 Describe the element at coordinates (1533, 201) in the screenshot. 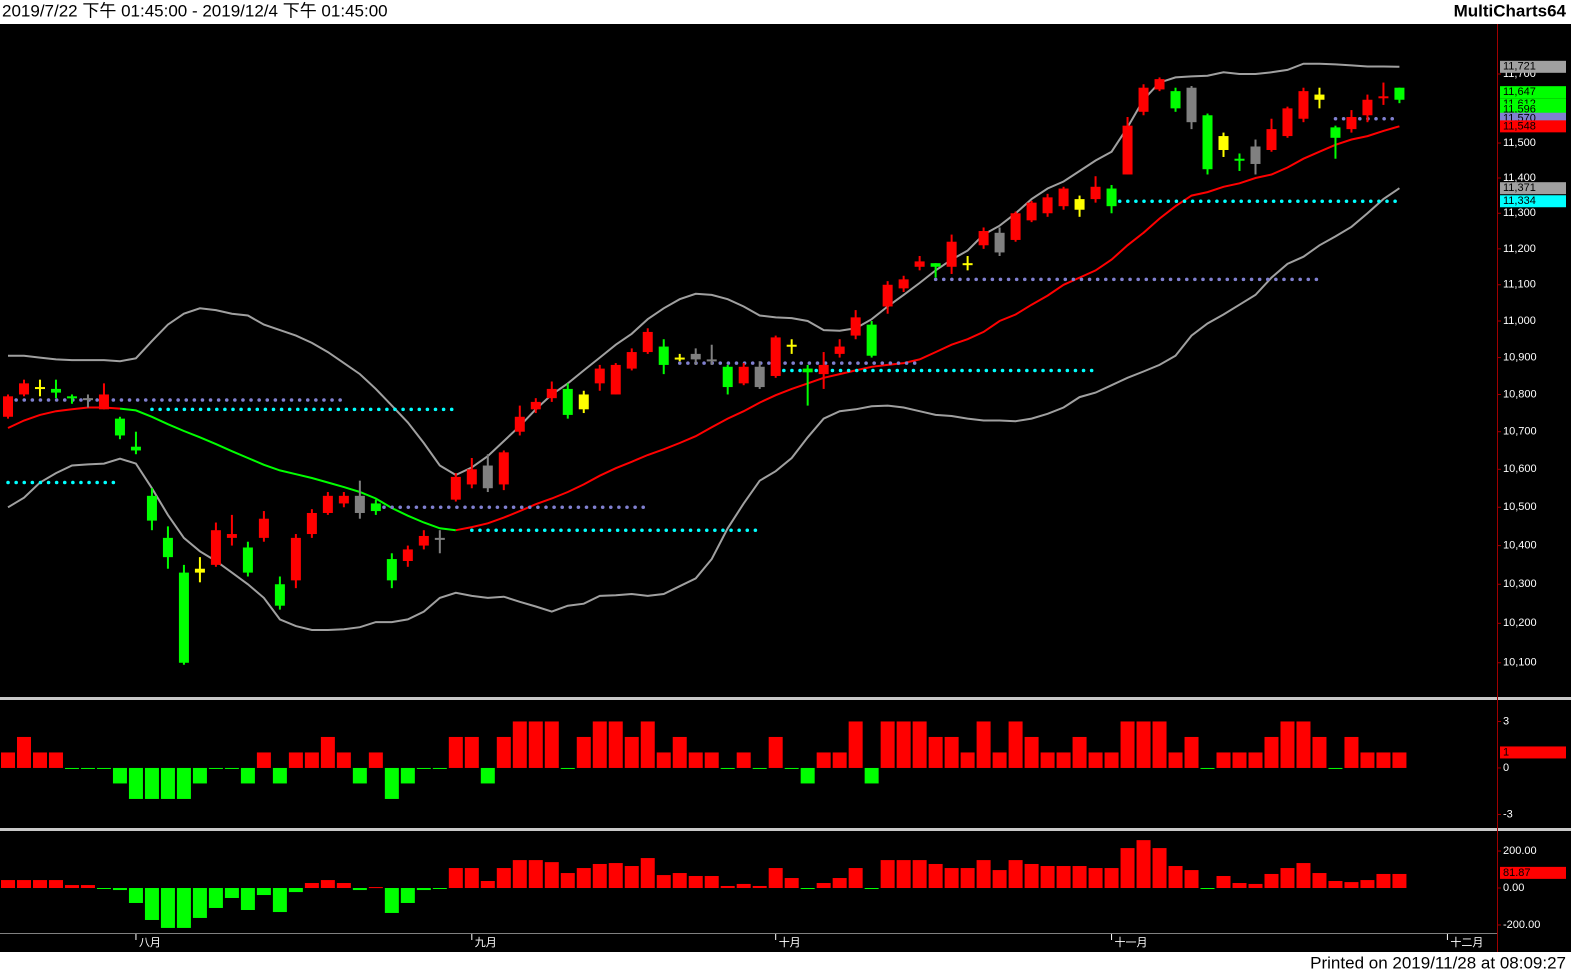

I see `price-marker` at that location.